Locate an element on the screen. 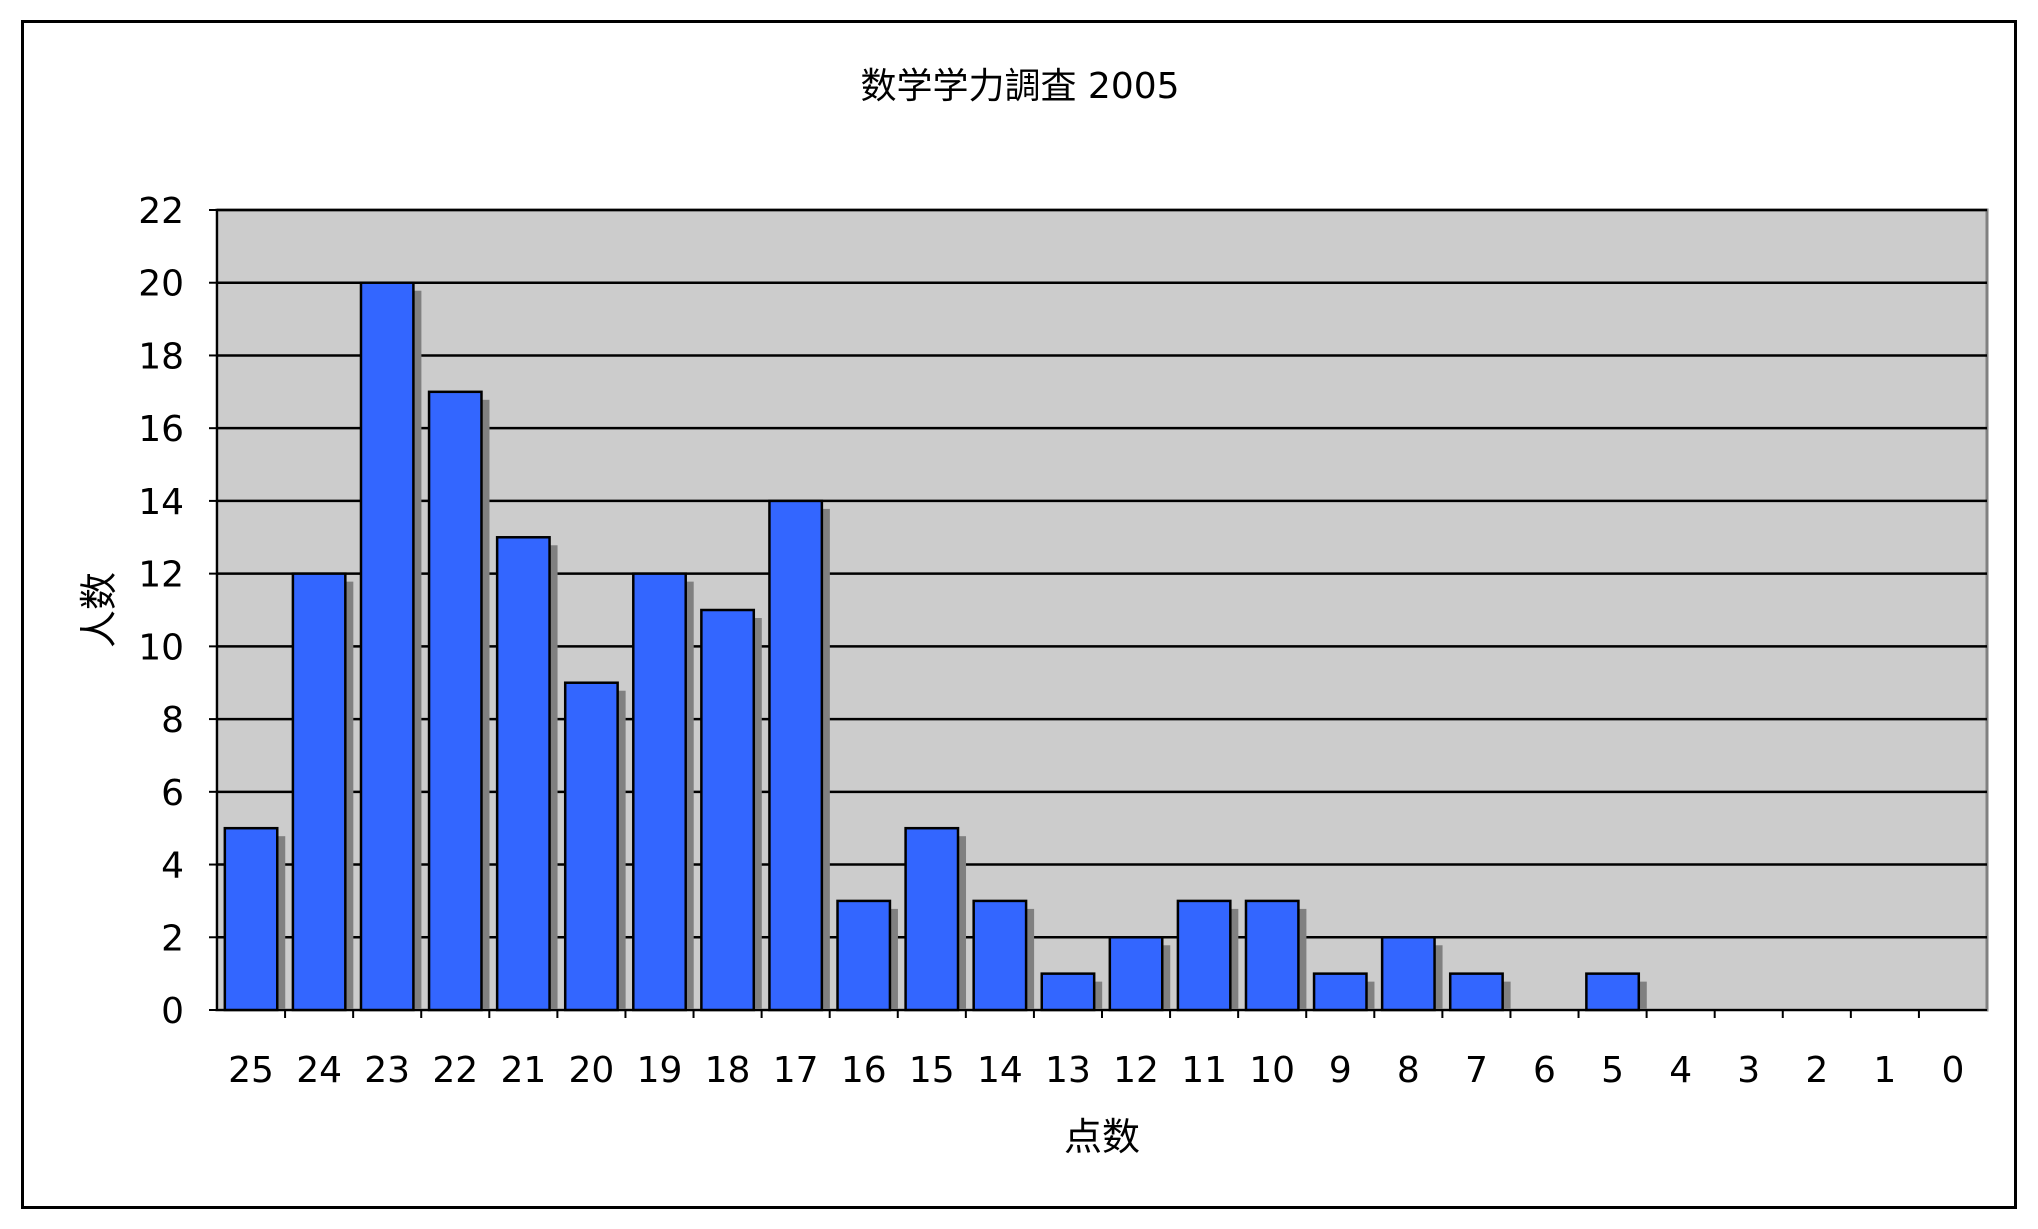 This screenshot has height=1229, width=2038. y-tick-label: 18 is located at coordinates (161, 356).